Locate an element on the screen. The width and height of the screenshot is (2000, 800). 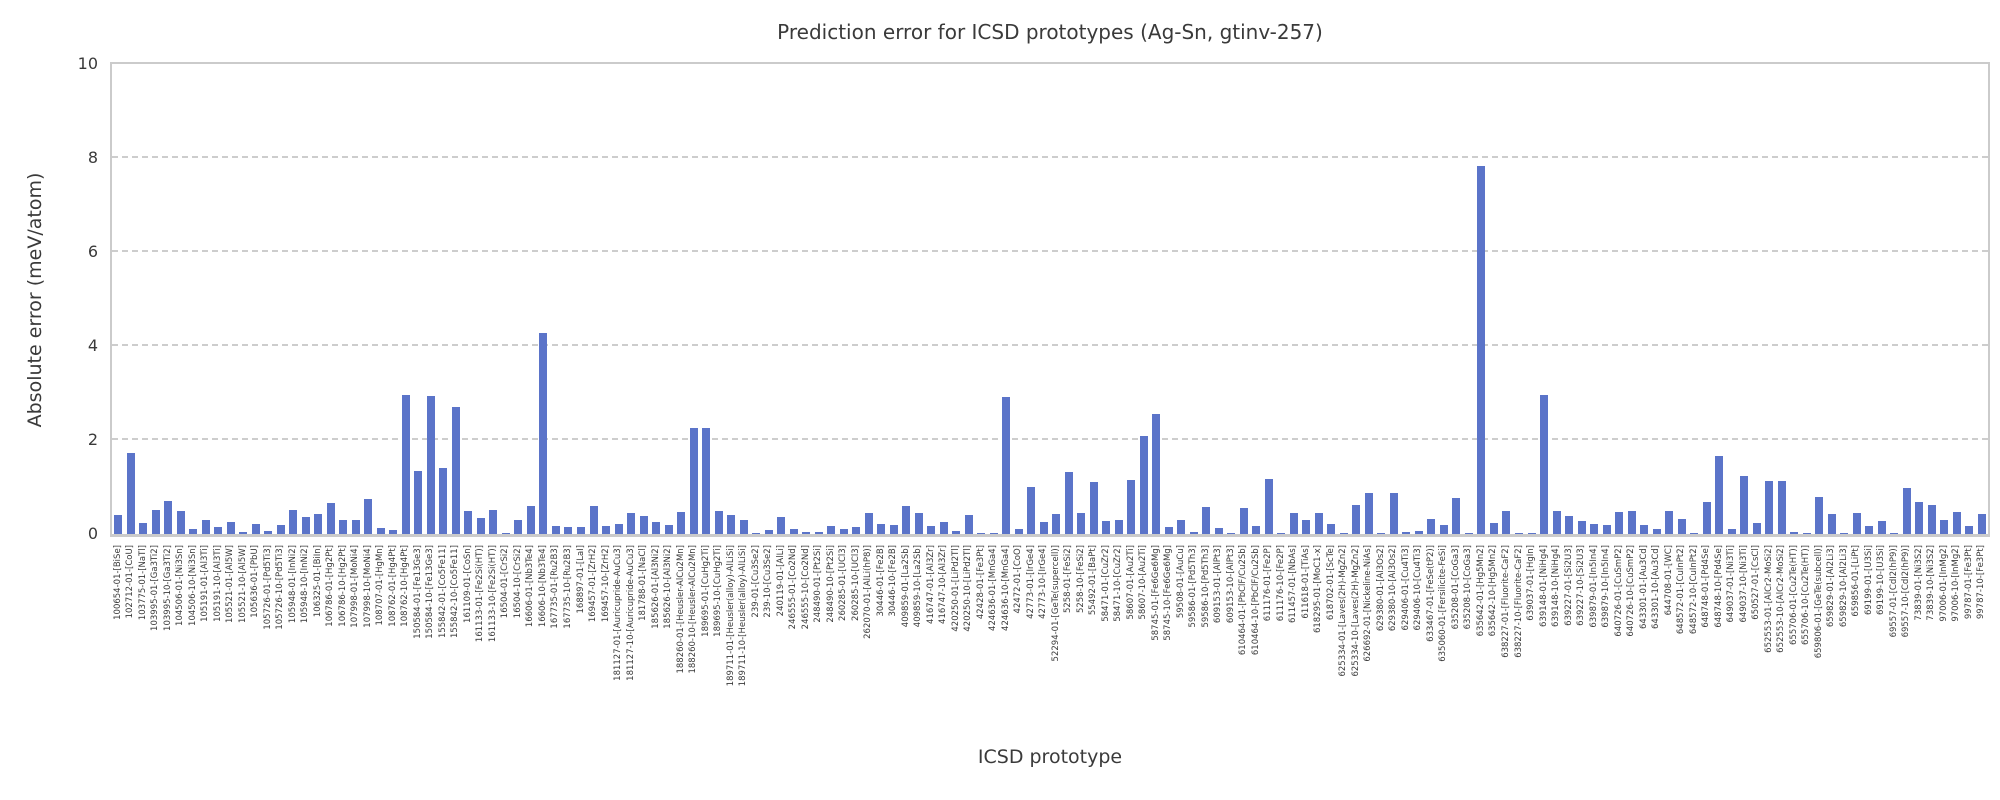
x-tick-label: 638227-01-[Fluorite-CaF2] is located at coordinates (1505, 601).